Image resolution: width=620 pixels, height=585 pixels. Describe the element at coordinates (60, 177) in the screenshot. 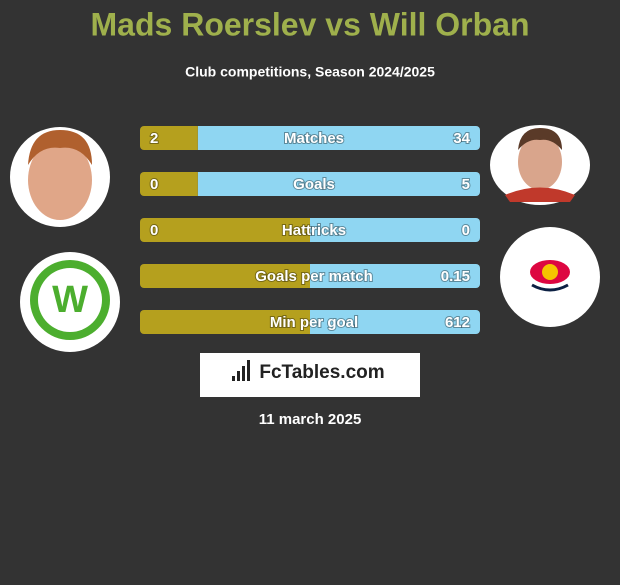

I see `player-left-photo` at that location.